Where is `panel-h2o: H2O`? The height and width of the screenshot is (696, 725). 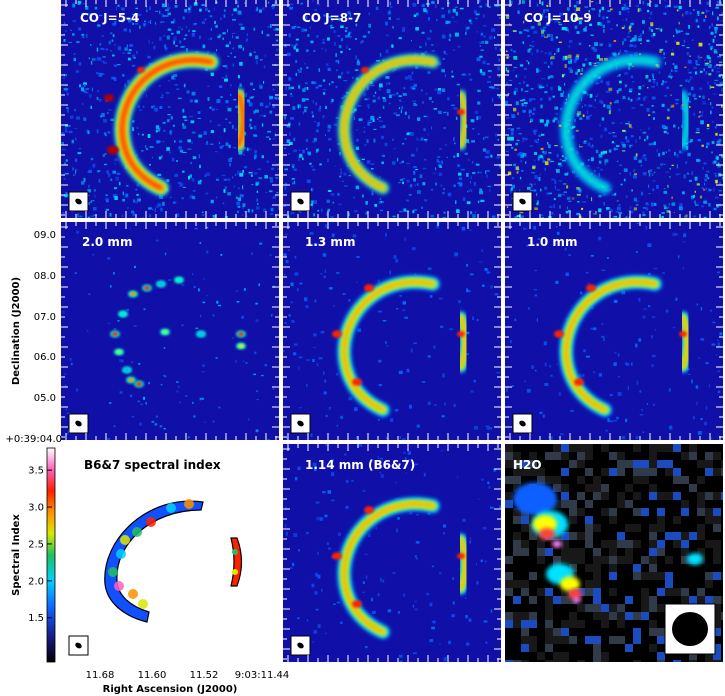 panel-h2o: H2O is located at coordinates (614, 553).